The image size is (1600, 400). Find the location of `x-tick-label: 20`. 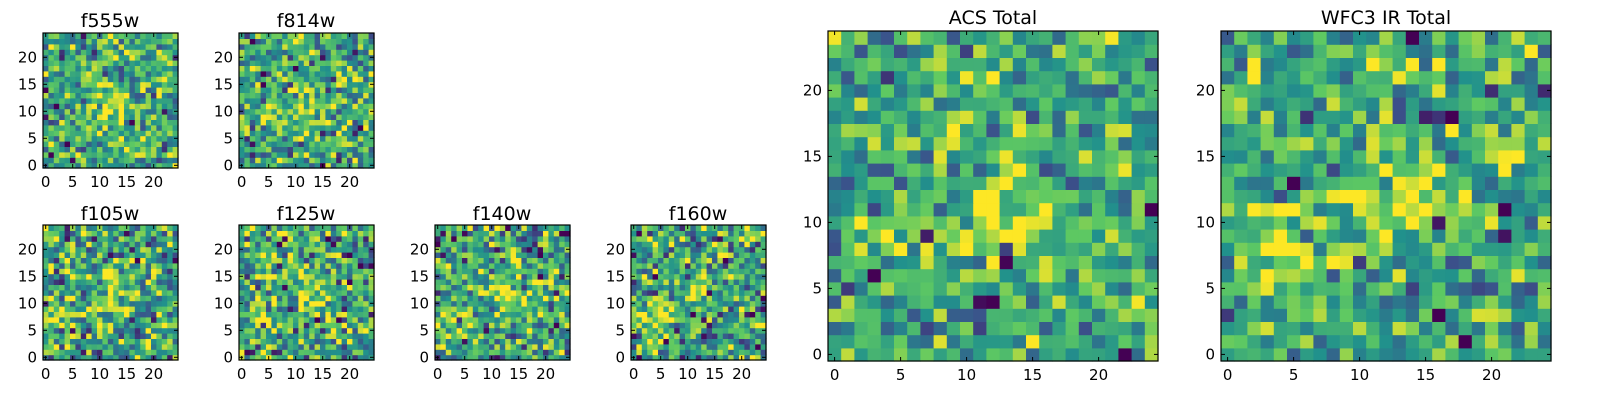

x-tick-label: 20 is located at coordinates (545, 374).